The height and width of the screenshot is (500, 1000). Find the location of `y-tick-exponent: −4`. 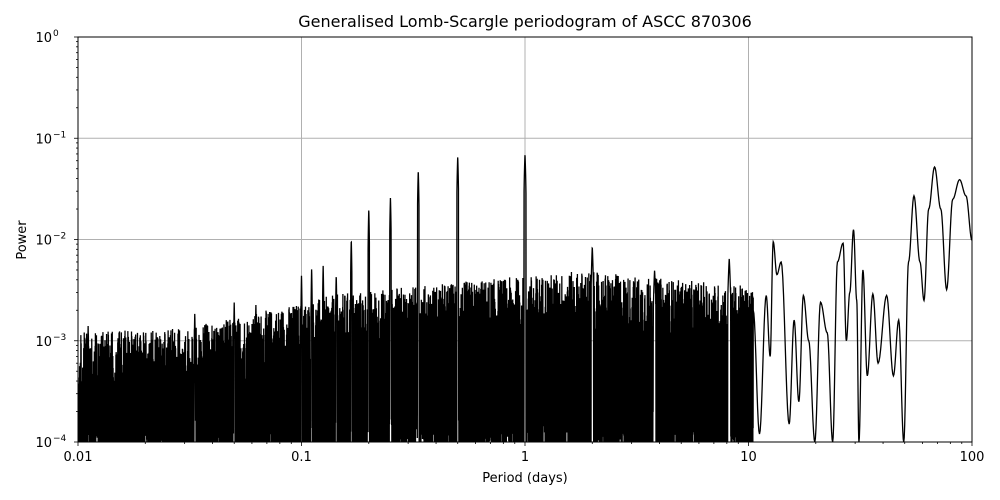

y-tick-exponent: −4 is located at coordinates (60, 439).